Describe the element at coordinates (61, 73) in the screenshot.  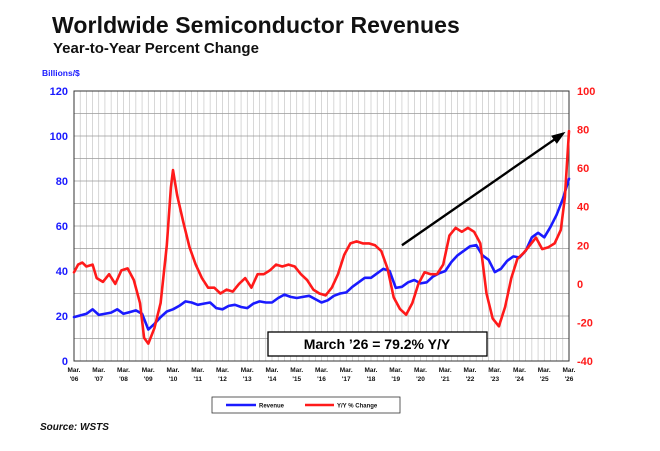
I see `left-axis-label: Billions/$` at that location.